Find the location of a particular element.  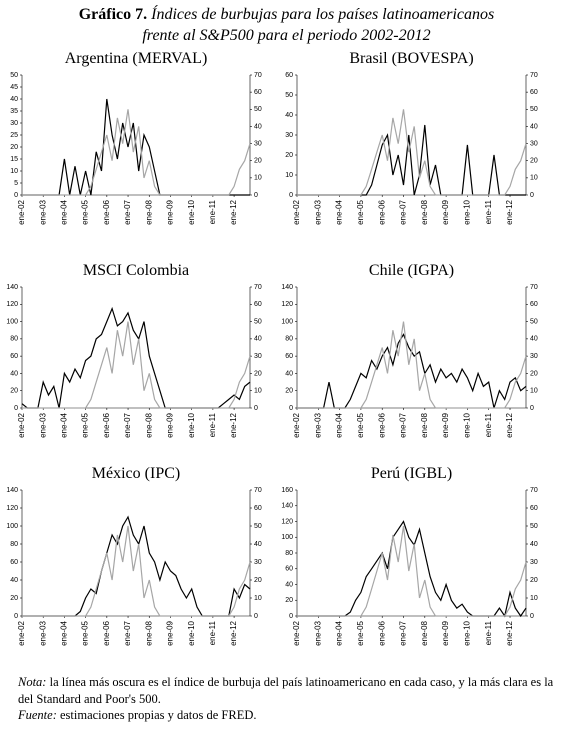

x-tick-label: ene-08 is located at coordinates (148, 632).